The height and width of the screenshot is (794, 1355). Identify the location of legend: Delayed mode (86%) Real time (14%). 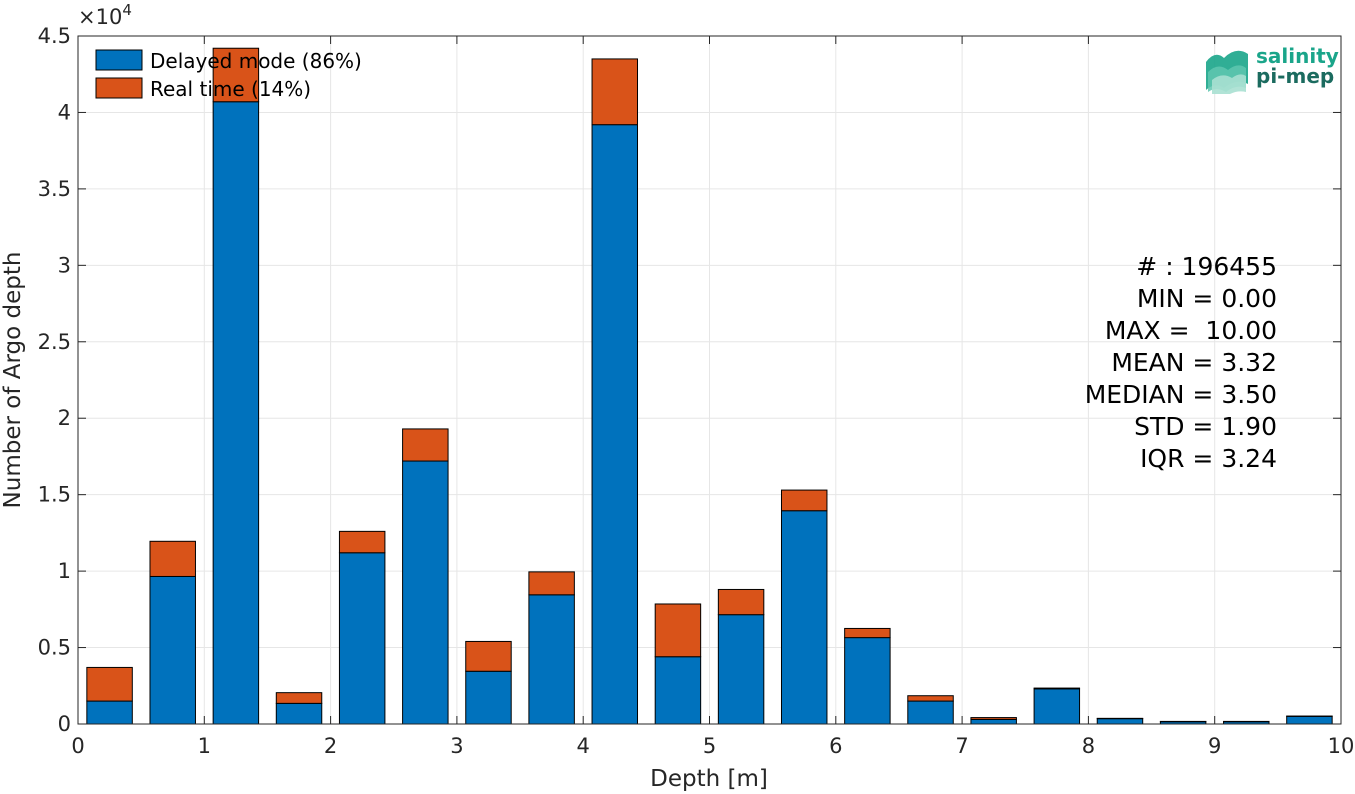
(228, 75).